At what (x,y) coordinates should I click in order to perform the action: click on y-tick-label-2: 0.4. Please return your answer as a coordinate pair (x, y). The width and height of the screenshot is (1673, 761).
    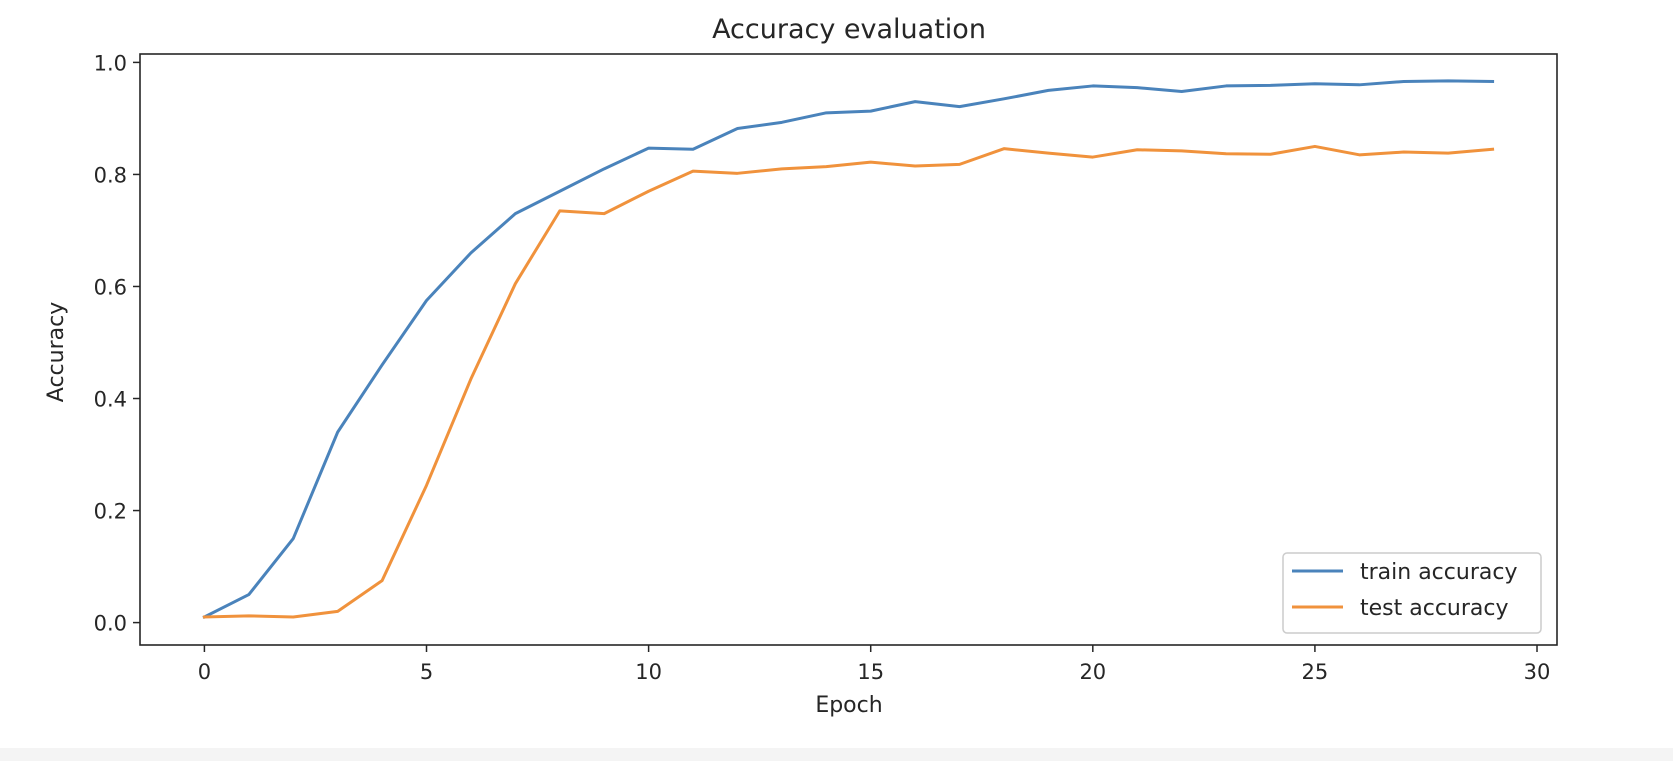
    Looking at the image, I should click on (110, 400).